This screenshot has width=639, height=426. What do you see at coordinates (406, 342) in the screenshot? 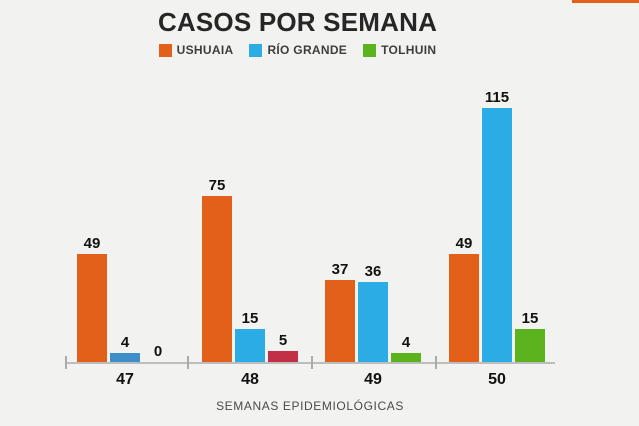
I see `bar-value-tolhuin-week-49: 4` at bounding box center [406, 342].